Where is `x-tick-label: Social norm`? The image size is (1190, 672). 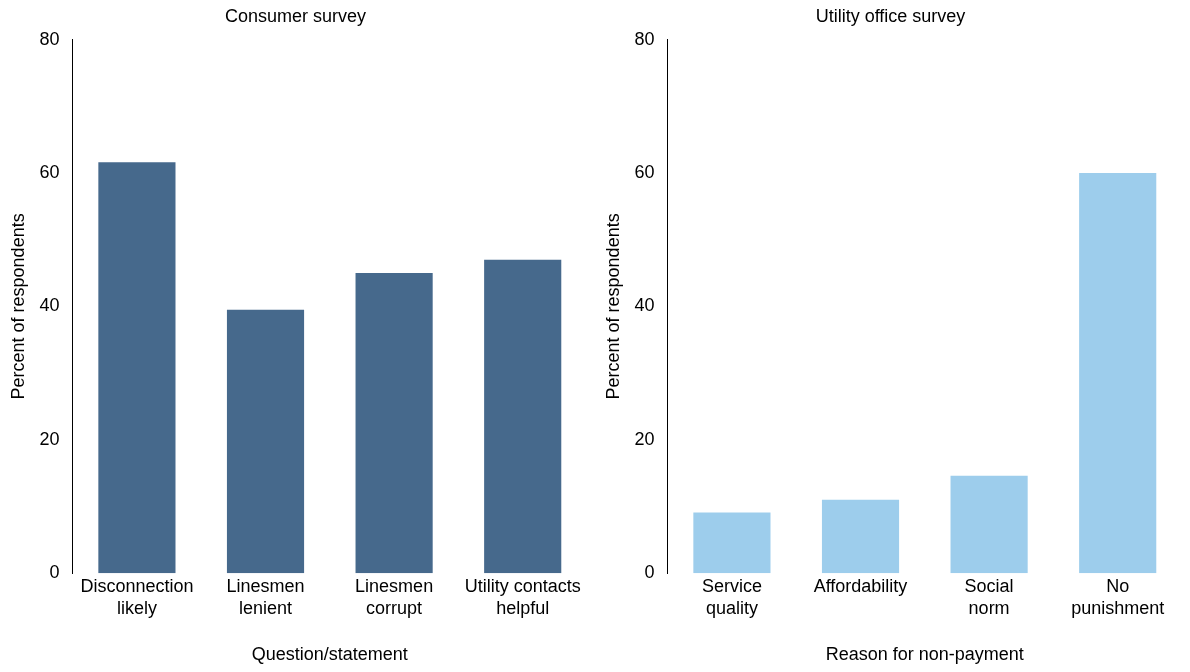 x-tick-label: Social norm is located at coordinates (989, 596).